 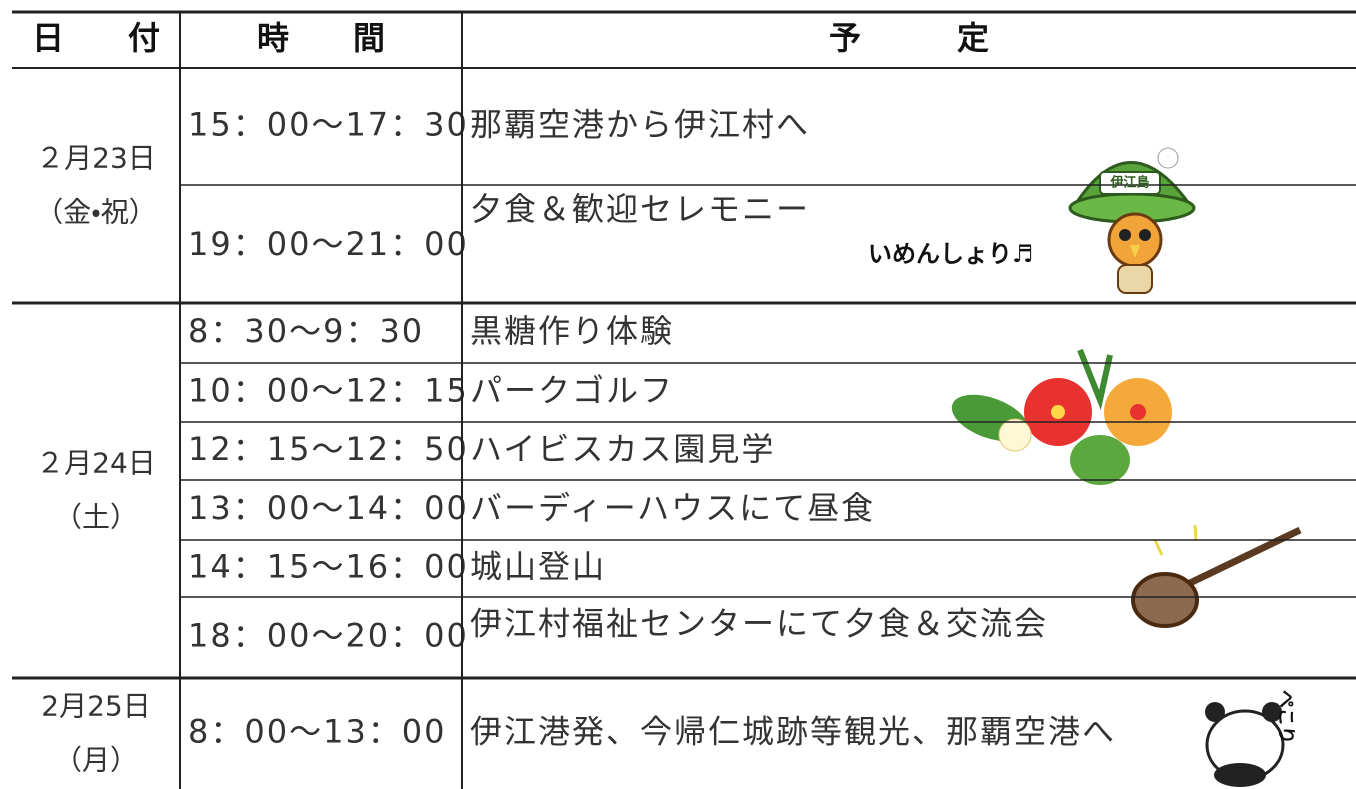 What do you see at coordinates (328, 567) in the screenshot?
I see `time: 14：15～16：00` at bounding box center [328, 567].